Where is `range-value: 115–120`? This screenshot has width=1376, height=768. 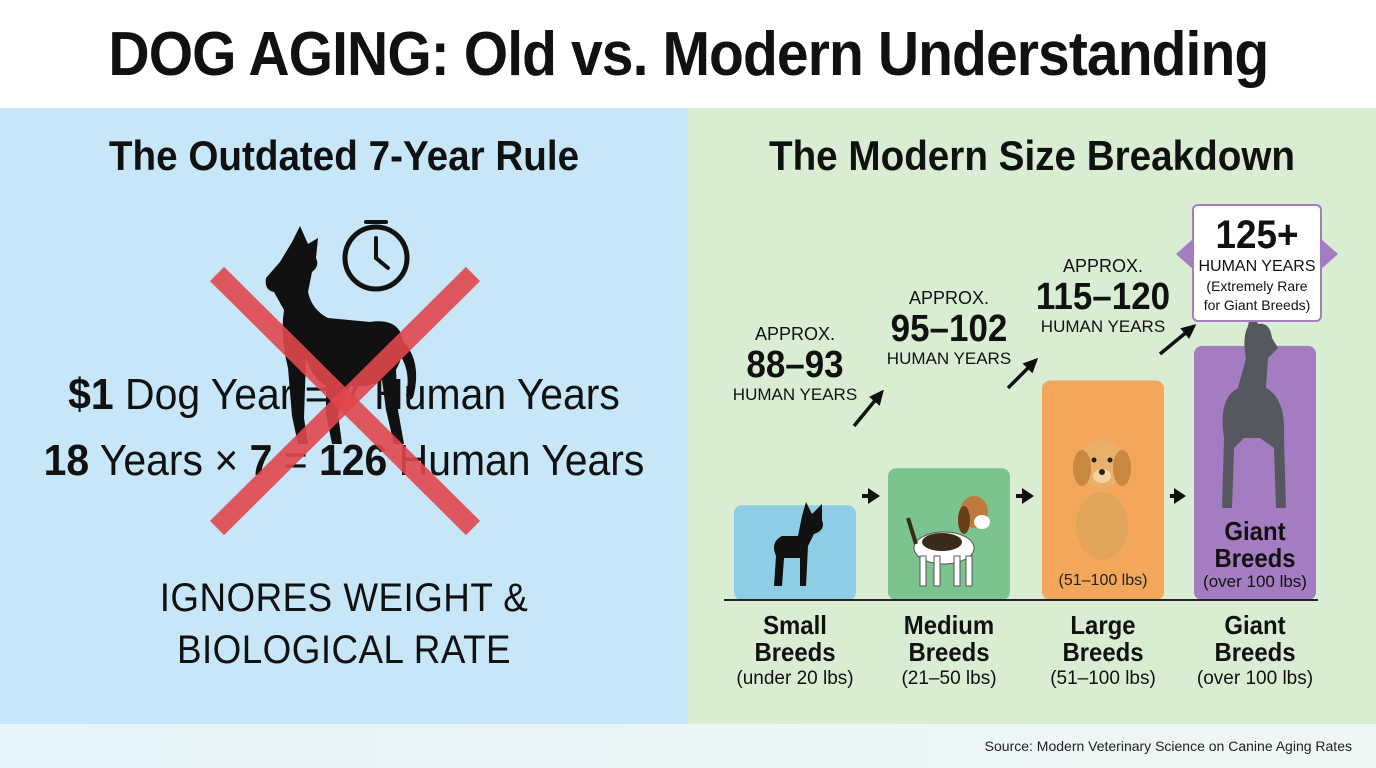
range-value: 115–120 is located at coordinates (1103, 297).